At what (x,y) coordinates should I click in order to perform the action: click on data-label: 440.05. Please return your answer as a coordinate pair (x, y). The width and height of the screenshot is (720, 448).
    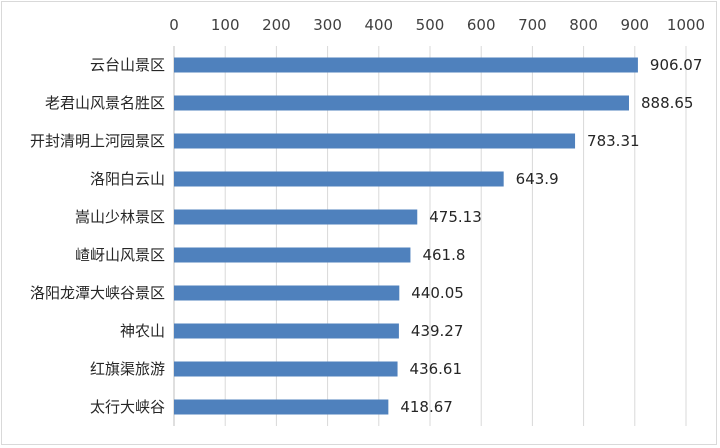
    Looking at the image, I should click on (437, 293).